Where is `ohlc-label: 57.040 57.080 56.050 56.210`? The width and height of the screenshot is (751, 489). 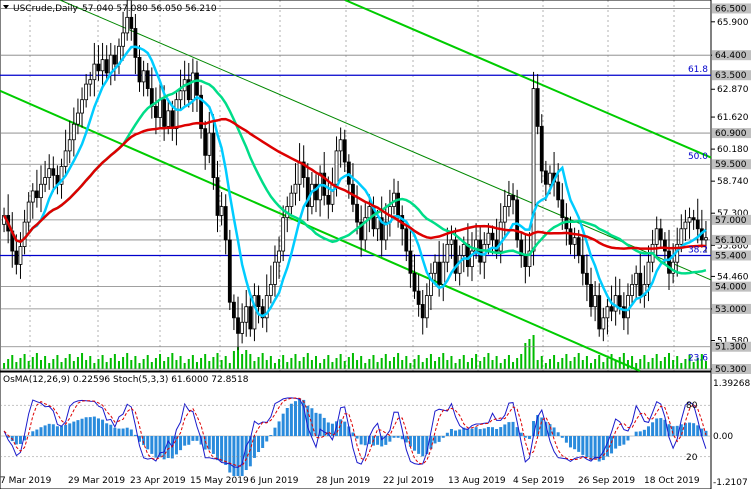 ohlc-label: 57.040 57.080 56.050 56.210 is located at coordinates (149, 9).